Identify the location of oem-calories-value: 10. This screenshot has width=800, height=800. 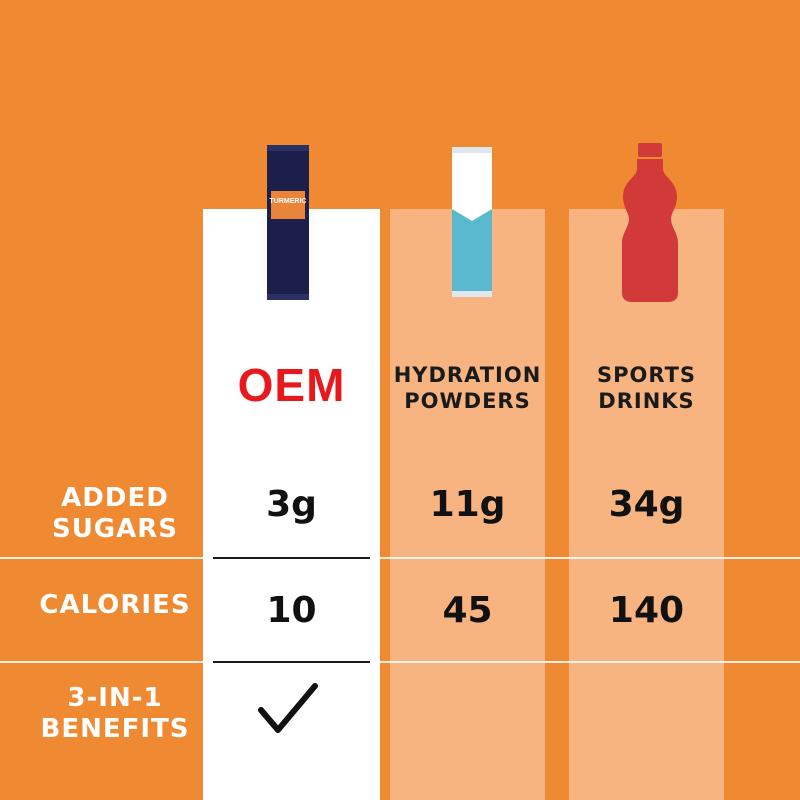
(291, 610).